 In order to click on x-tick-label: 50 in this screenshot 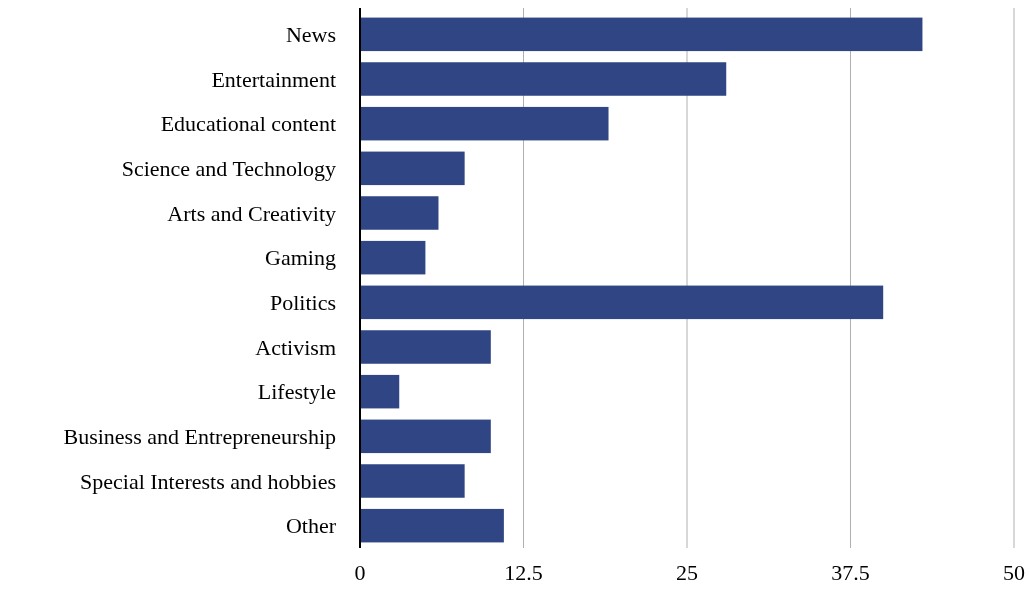, I will do `click(1014, 572)`.